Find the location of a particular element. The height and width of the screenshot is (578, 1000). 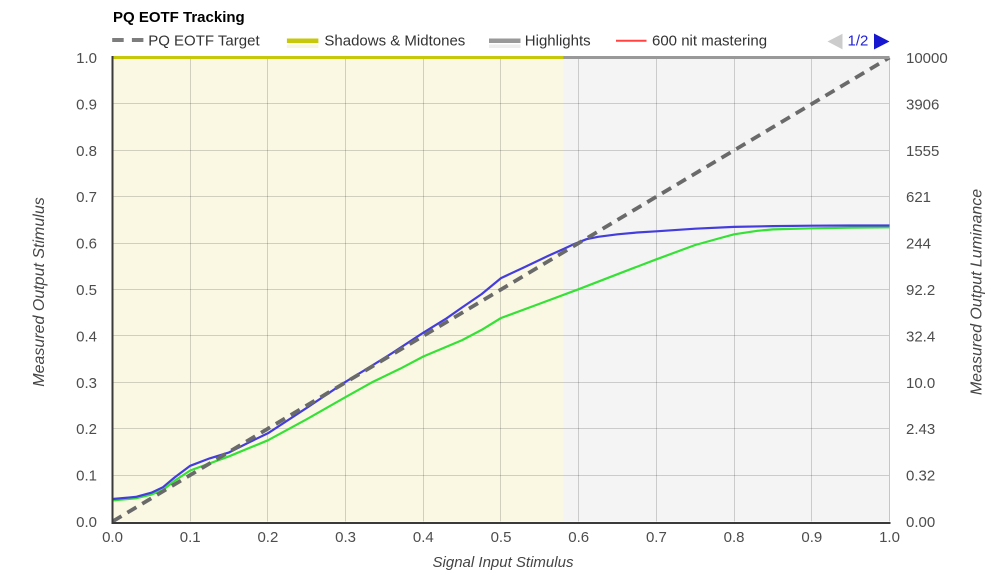

svg-text: 32.4 is located at coordinates (920, 336).